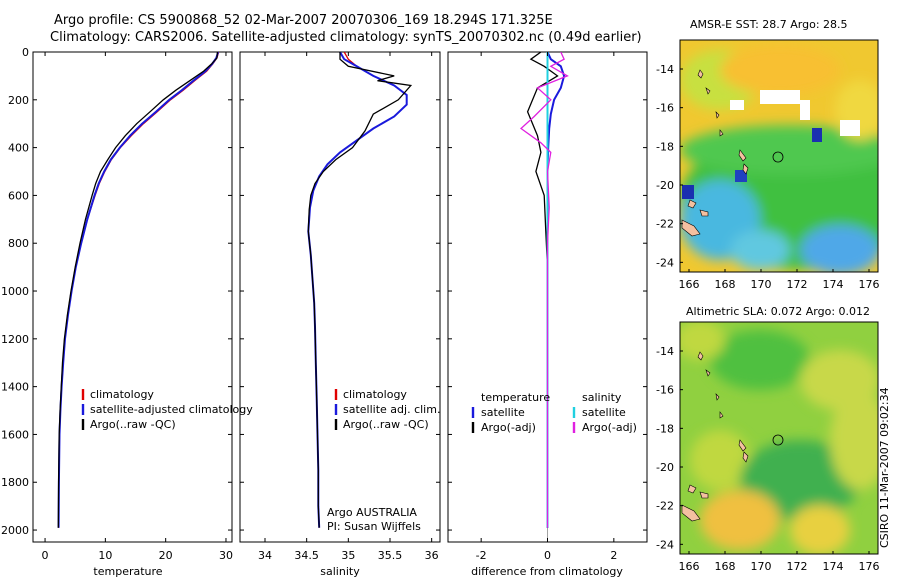  Describe the element at coordinates (769, 24) in the screenshot. I see `sst-map-title: AMSR-E SST: 28.7 Argo: 28.5` at that location.